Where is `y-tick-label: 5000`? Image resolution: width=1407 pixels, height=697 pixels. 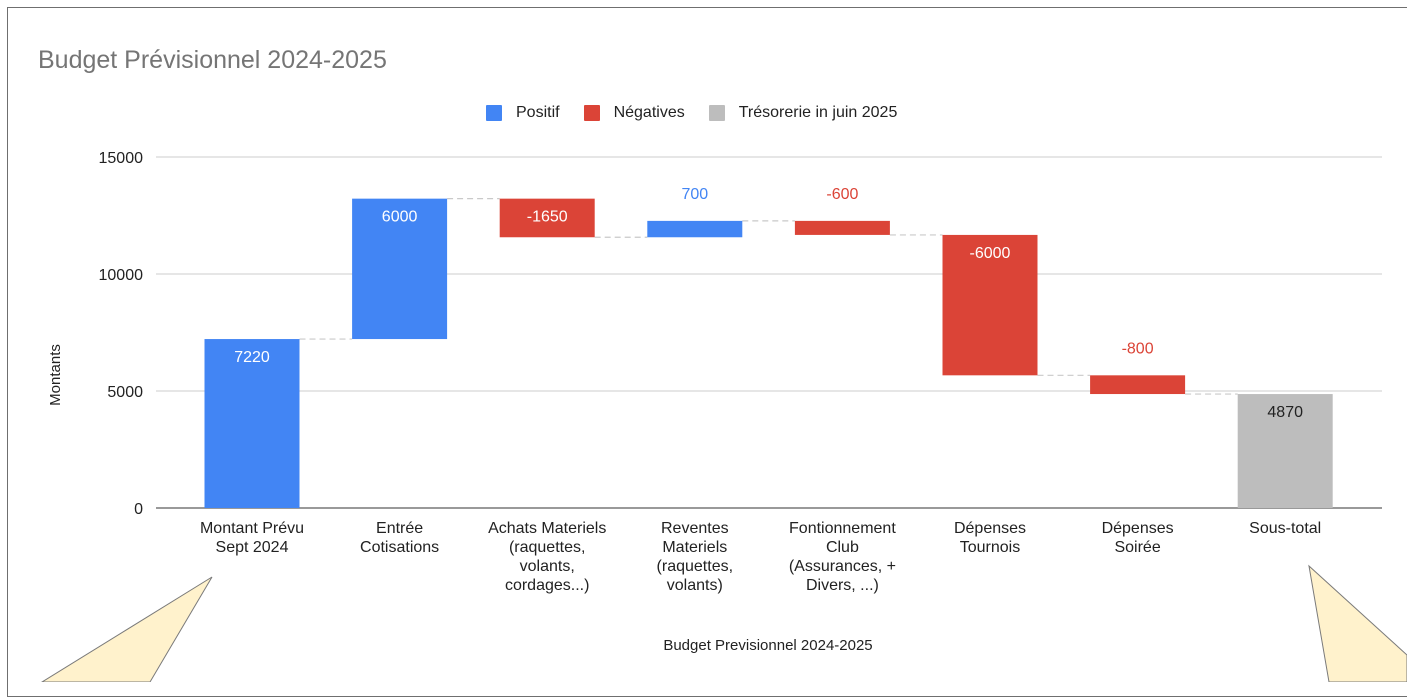
y-tick-label: 5000 is located at coordinates (125, 392).